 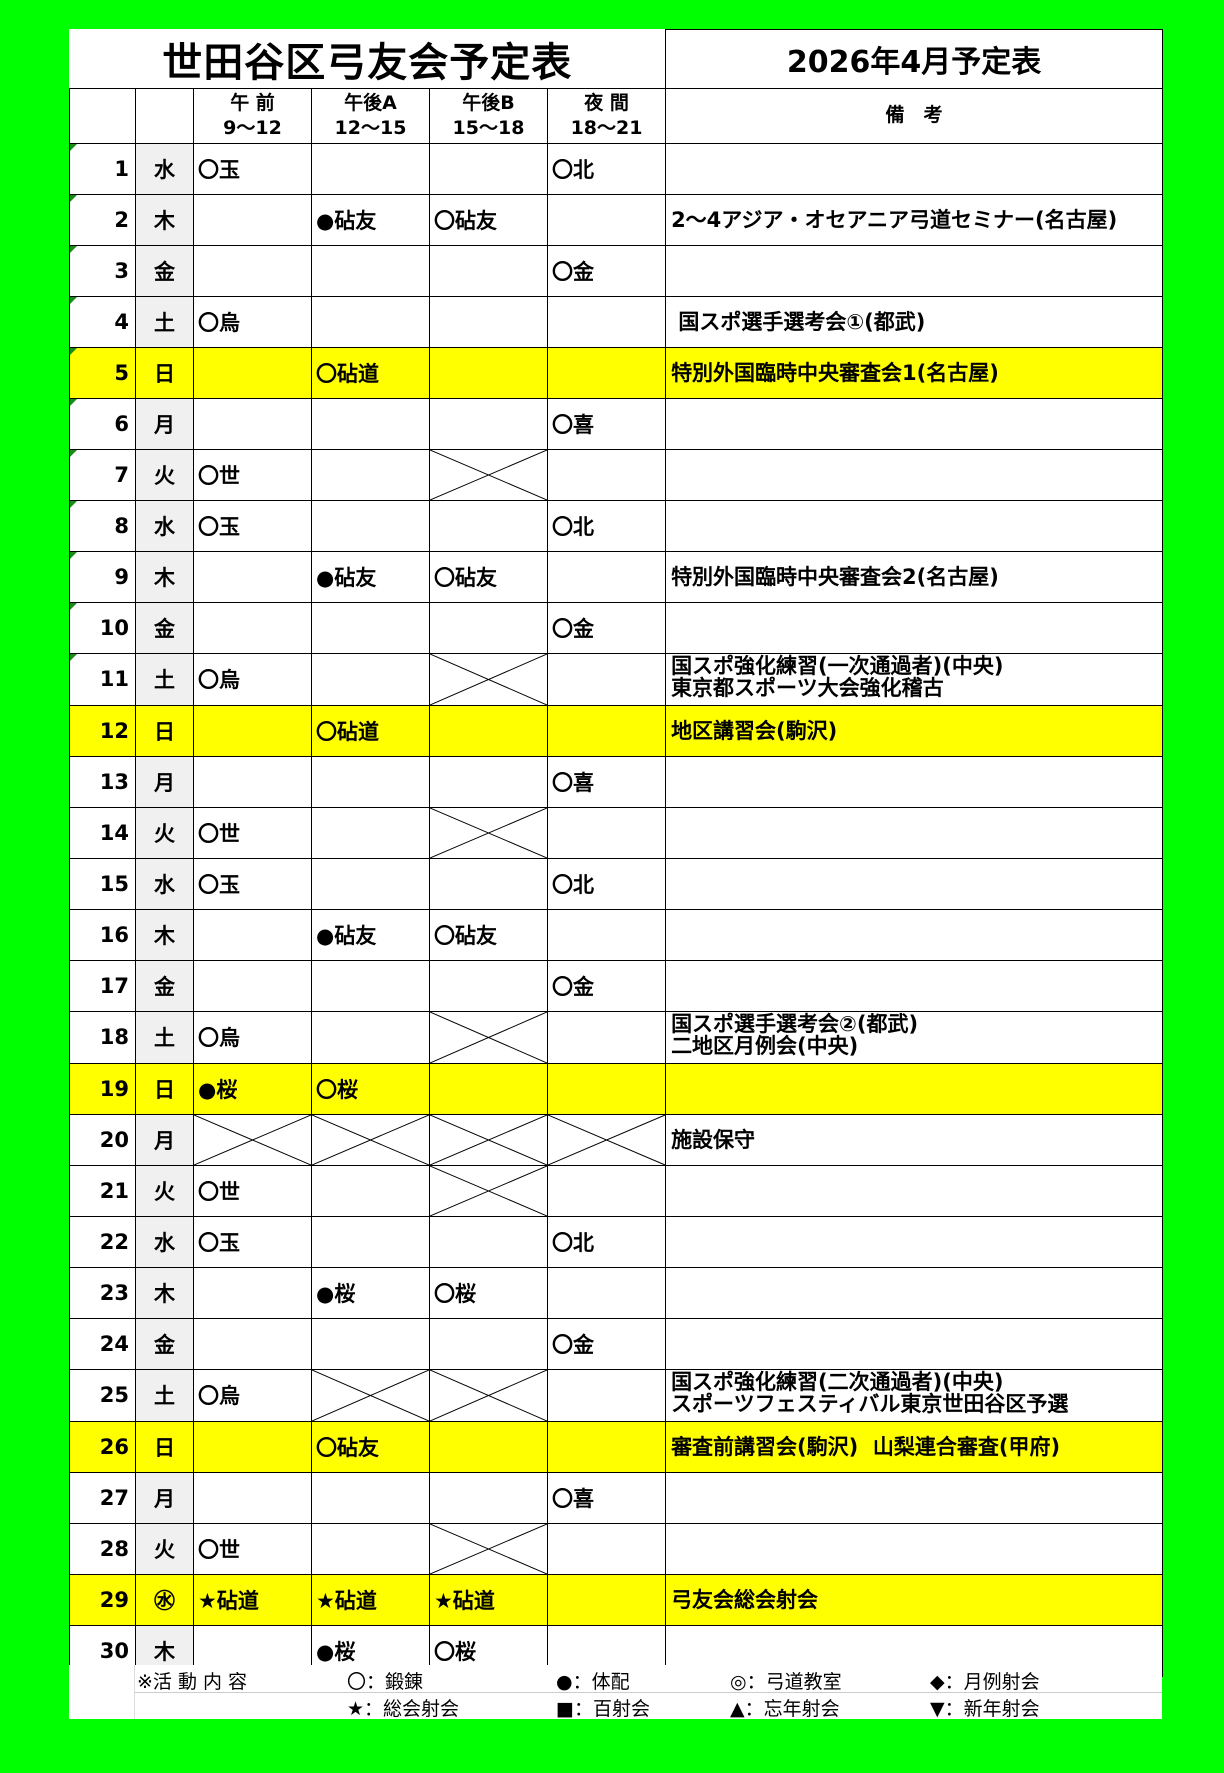 I want to click on schedule-row: 26 日 〇砧友 審査前講習会(駒沢) 山梨連合審査(甲府), so click(x=616, y=1446).